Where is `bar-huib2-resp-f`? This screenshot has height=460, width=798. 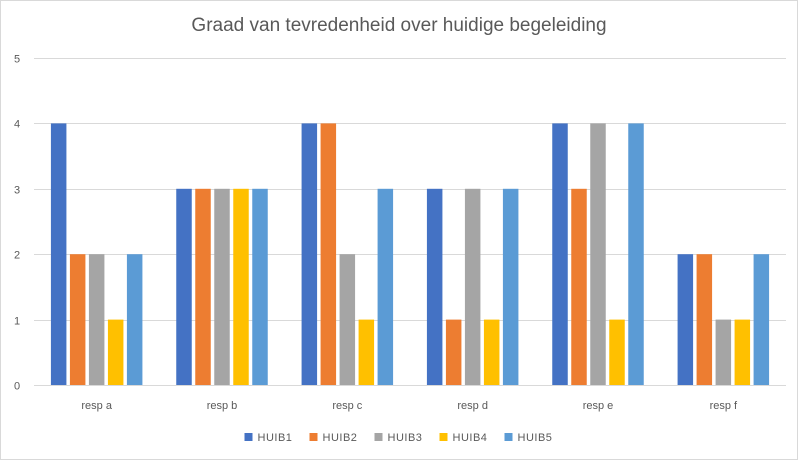
bar-huib2-resp-f is located at coordinates (704, 319).